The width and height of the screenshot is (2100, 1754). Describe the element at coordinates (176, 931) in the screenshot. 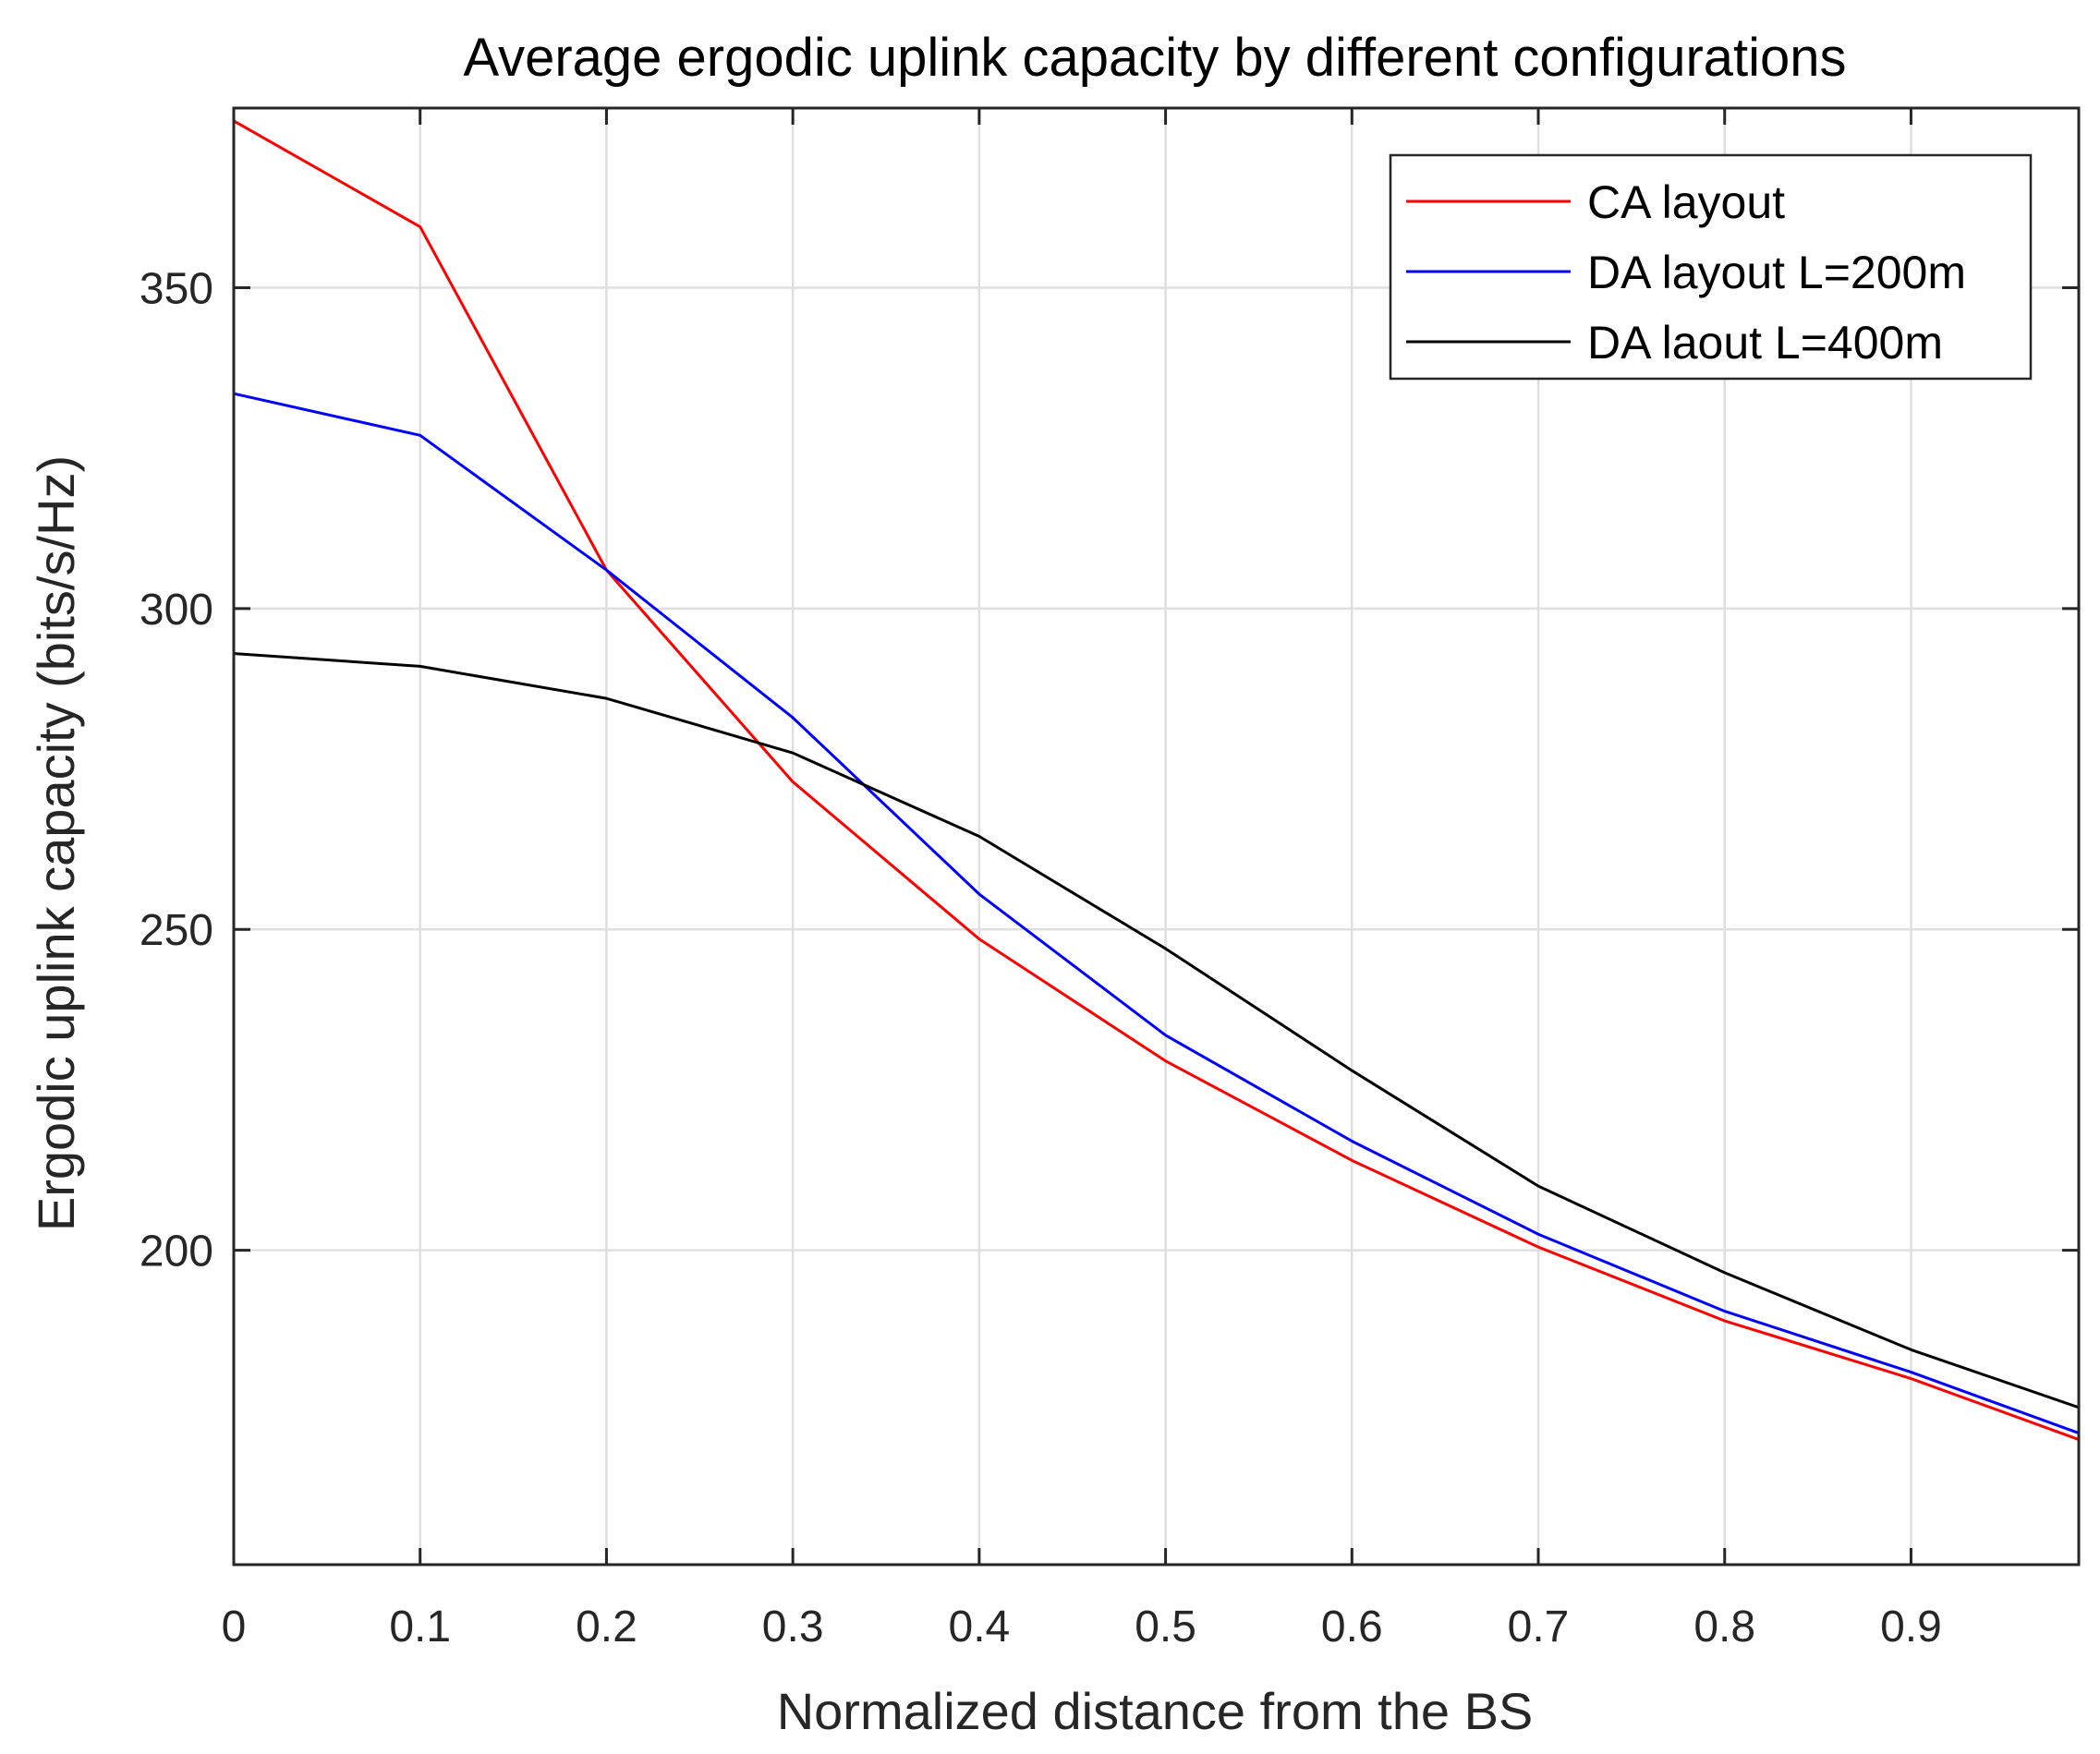

I see `y-tick-label: 250` at that location.